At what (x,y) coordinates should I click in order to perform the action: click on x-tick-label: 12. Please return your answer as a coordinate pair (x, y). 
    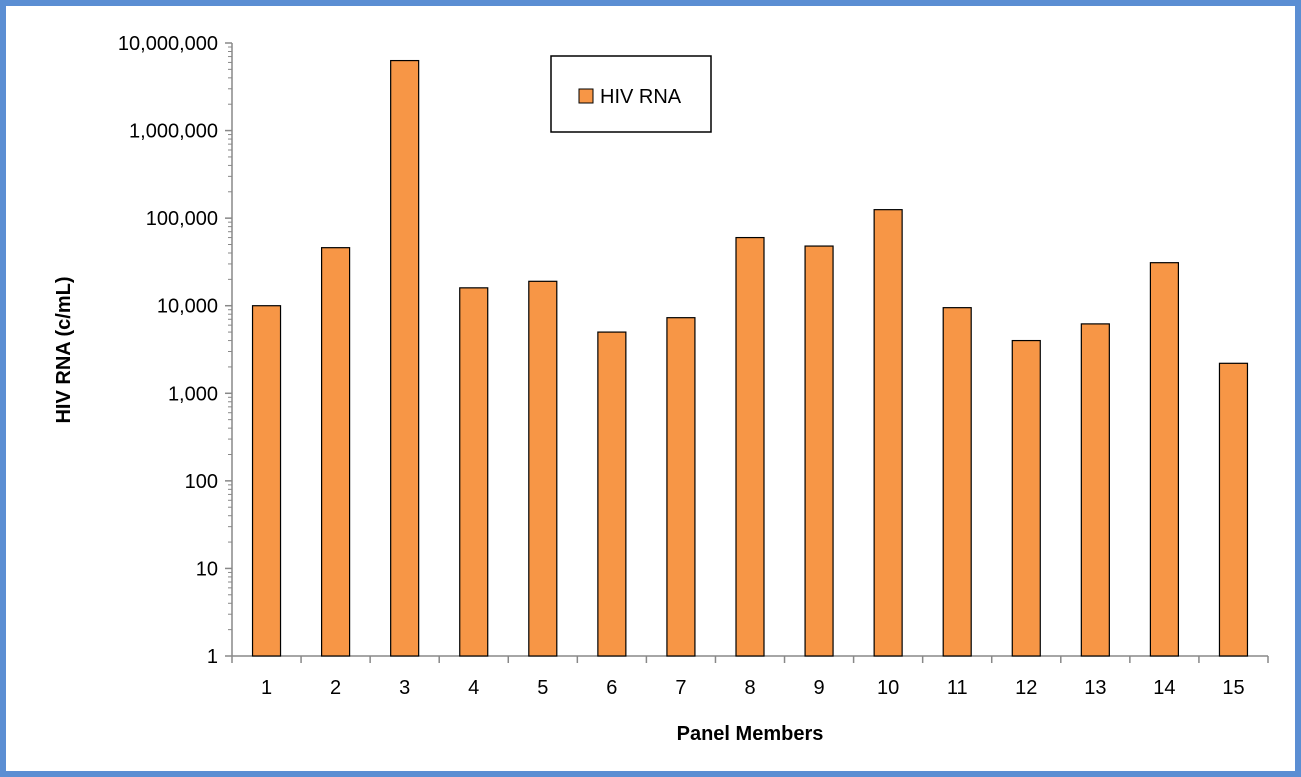
    Looking at the image, I should click on (1026, 688).